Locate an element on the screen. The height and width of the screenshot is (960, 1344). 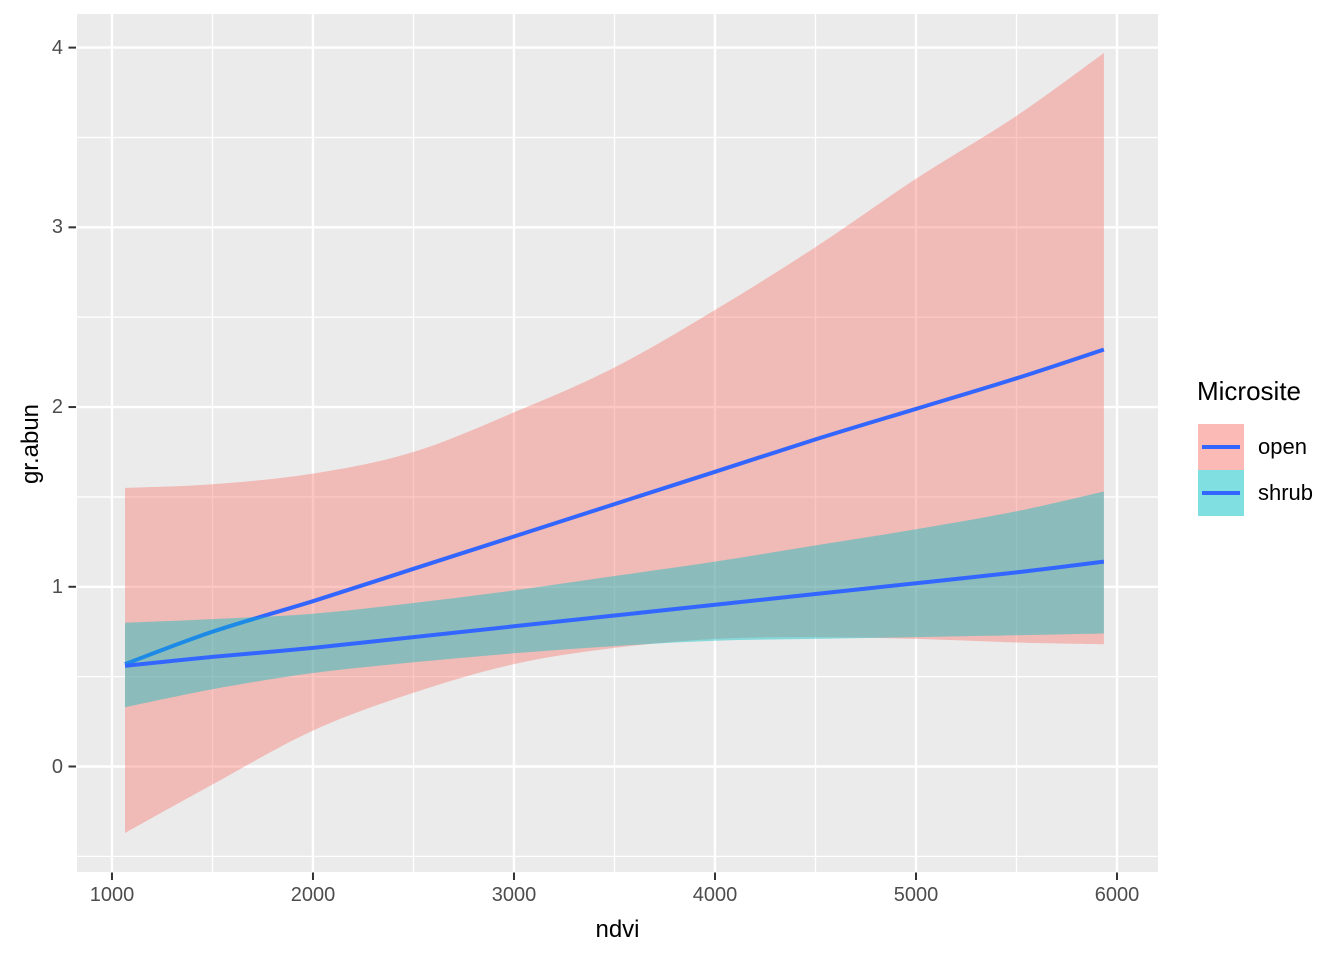
y-tick-label: 3 is located at coordinates (57, 227).